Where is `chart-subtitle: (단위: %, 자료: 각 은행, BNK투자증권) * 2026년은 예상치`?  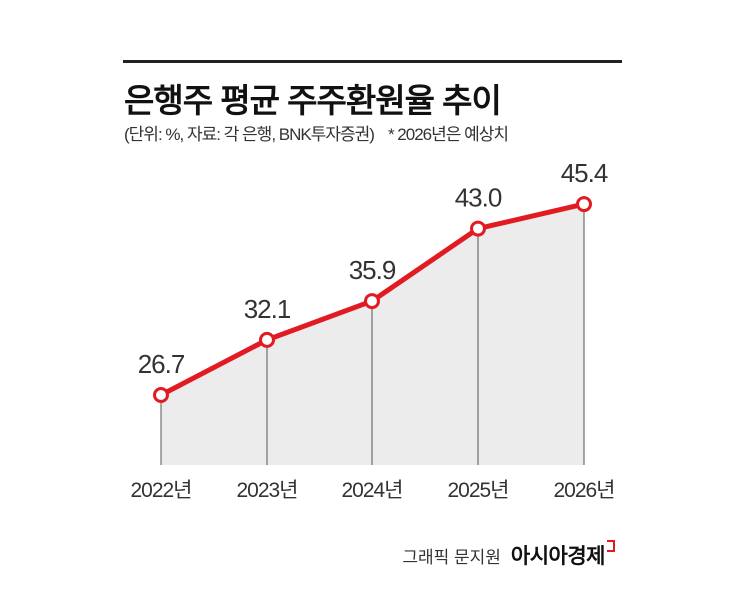 chart-subtitle: (단위: %, 자료: 각 은행, BNK투자증권) * 2026년은 예상치 is located at coordinates (316, 132).